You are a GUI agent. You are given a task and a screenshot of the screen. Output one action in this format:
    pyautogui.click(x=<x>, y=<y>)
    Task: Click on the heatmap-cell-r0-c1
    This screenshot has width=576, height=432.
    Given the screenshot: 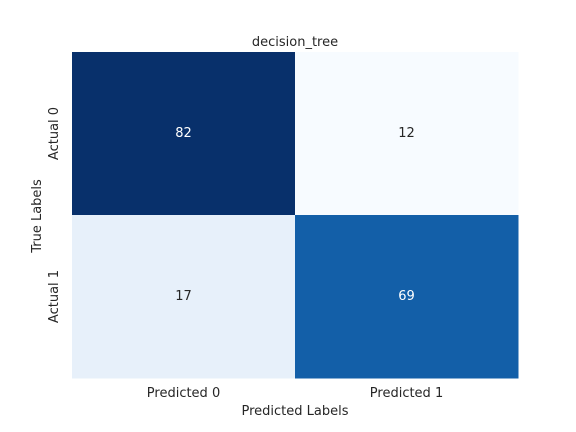 What is the action you would take?
    pyautogui.click(x=407, y=134)
    